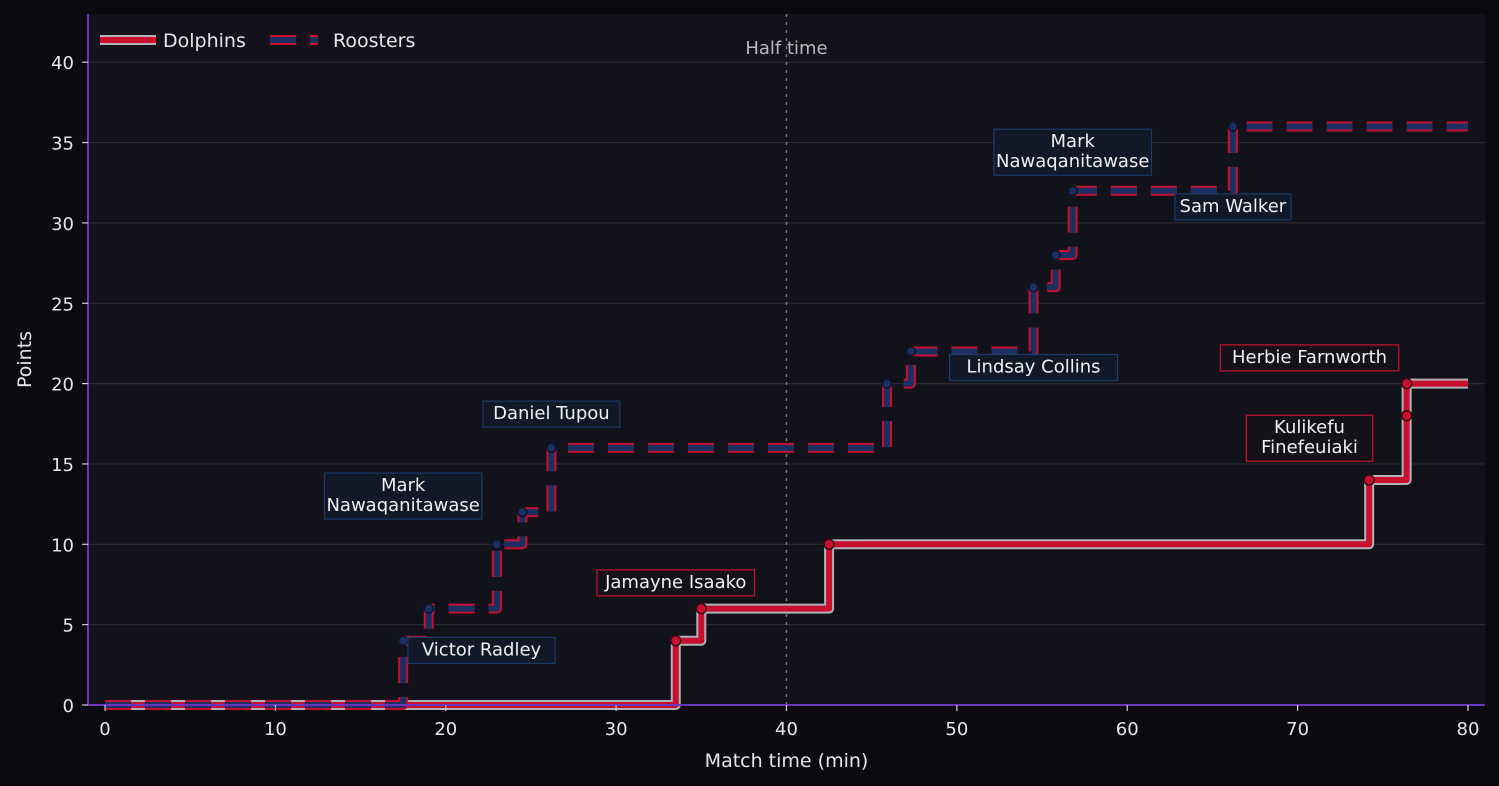  Describe the element at coordinates (62, 545) in the screenshot. I see `y-tick-label: 10` at that location.